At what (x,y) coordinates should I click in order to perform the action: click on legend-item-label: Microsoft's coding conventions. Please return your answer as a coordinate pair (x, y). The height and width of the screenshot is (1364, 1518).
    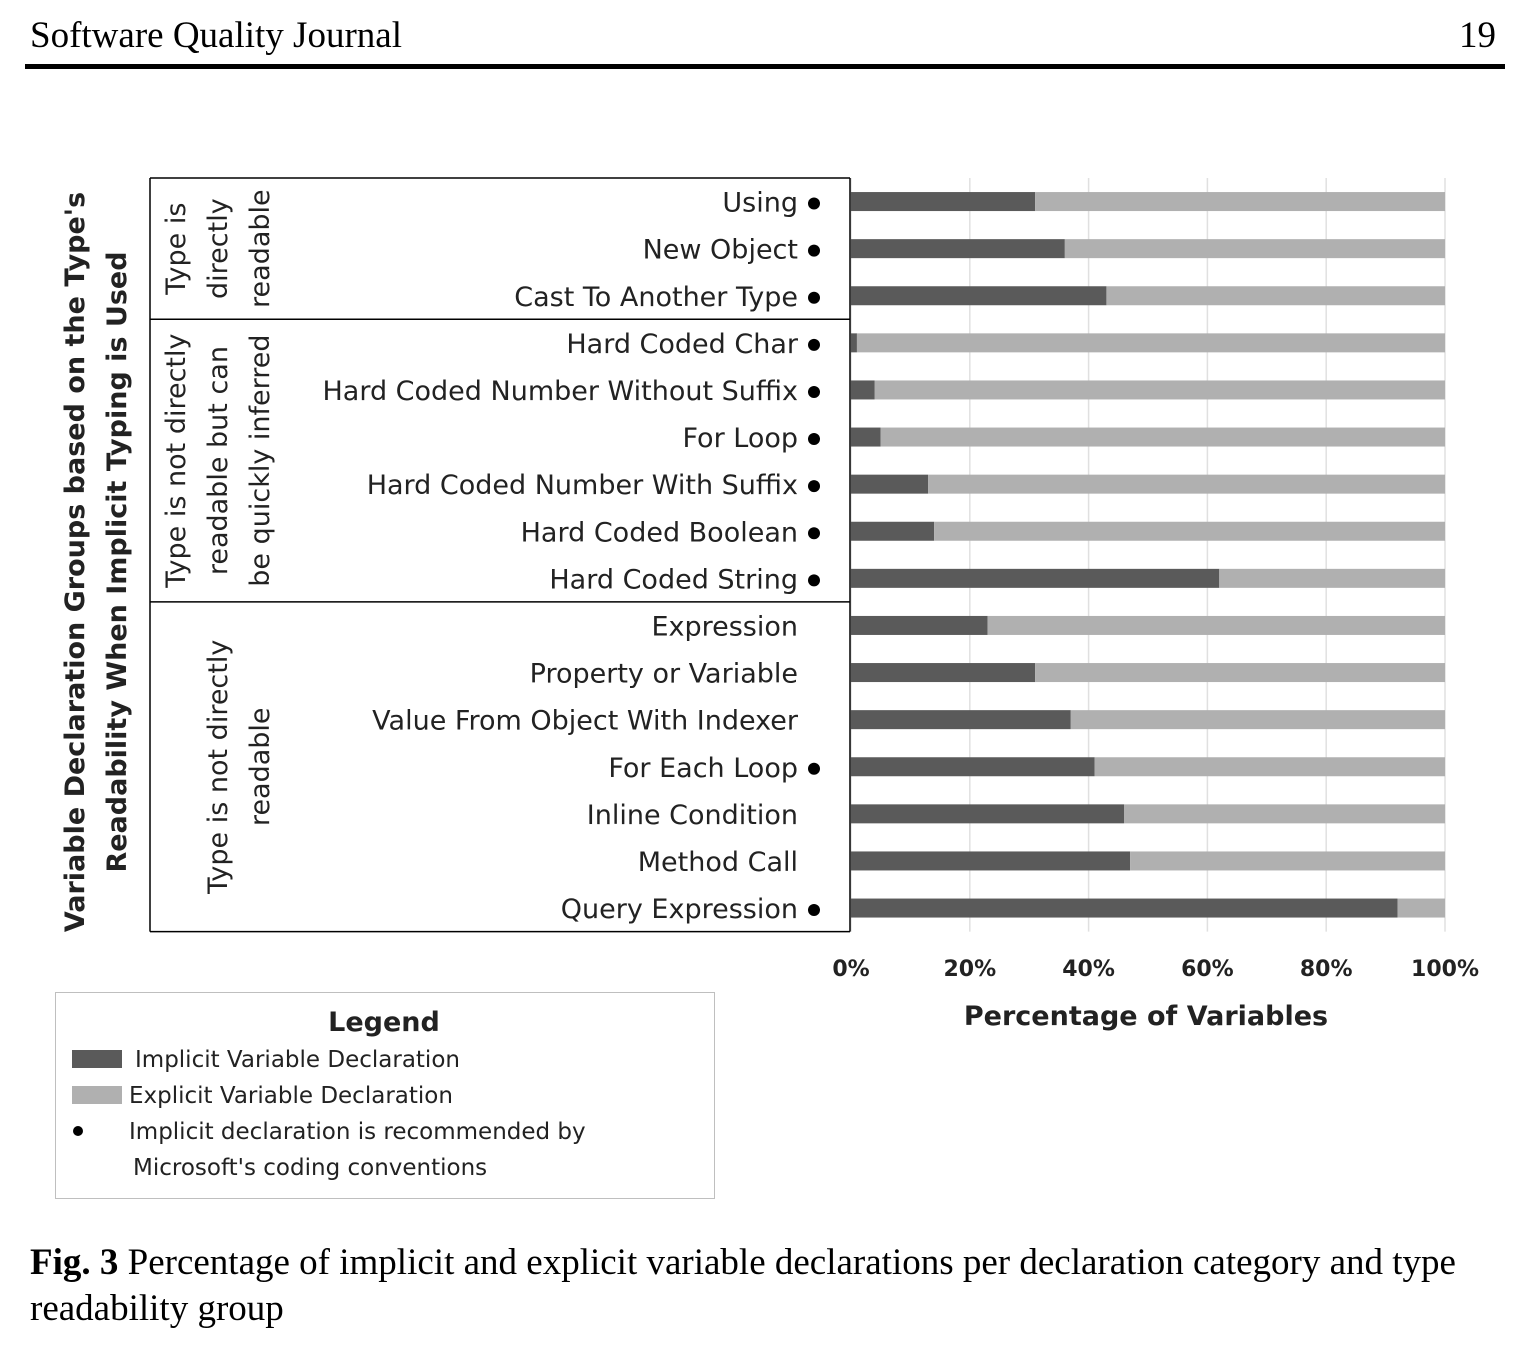
    Looking at the image, I should click on (310, 1168).